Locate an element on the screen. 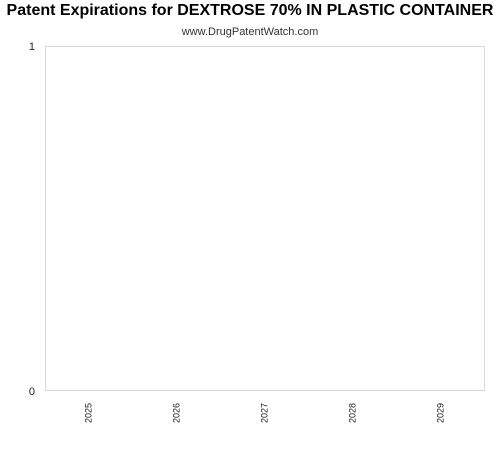 The image size is (500, 450). x-axis-ticks: 2025 2026 2027 2028 2029 is located at coordinates (264, 413).